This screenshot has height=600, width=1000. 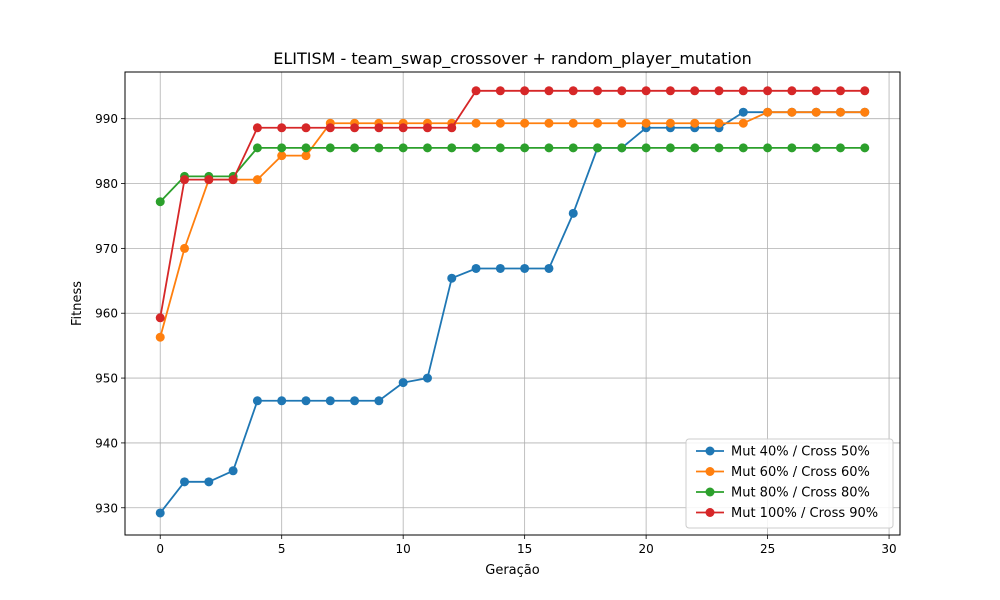 I want to click on y-tick-label: 940, so click(x=106, y=443).